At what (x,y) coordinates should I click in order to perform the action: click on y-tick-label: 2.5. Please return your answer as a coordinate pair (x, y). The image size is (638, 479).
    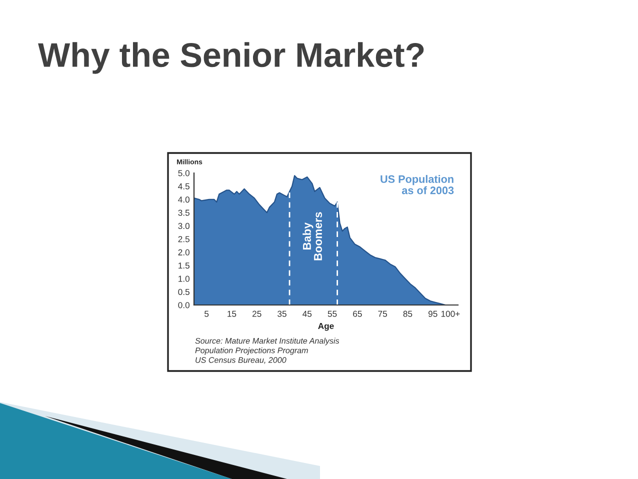
    Looking at the image, I should click on (184, 239).